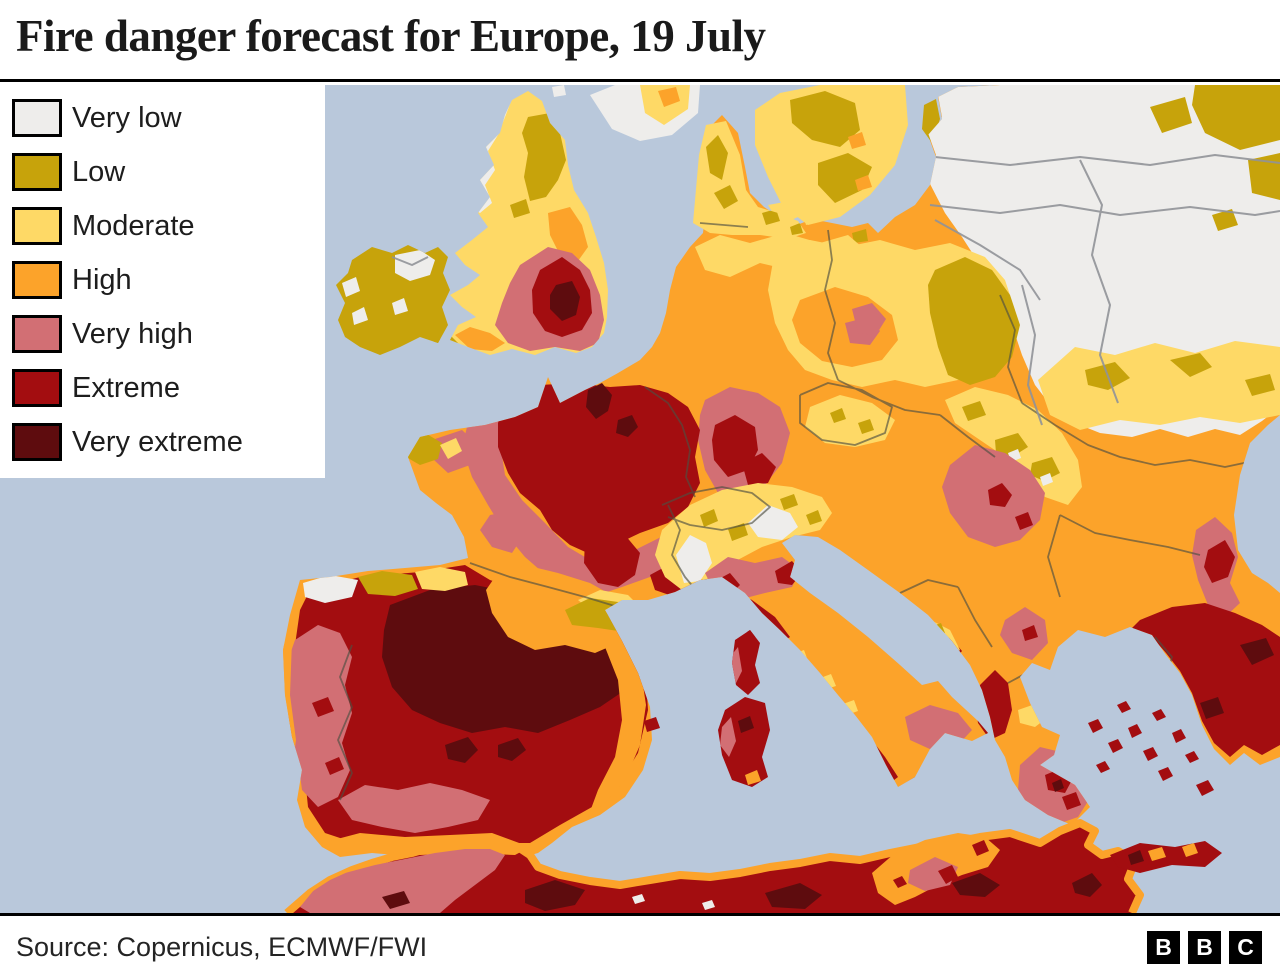 The image size is (1280, 978). Describe the element at coordinates (37, 226) in the screenshot. I see `legend-swatch-moderate` at that location.